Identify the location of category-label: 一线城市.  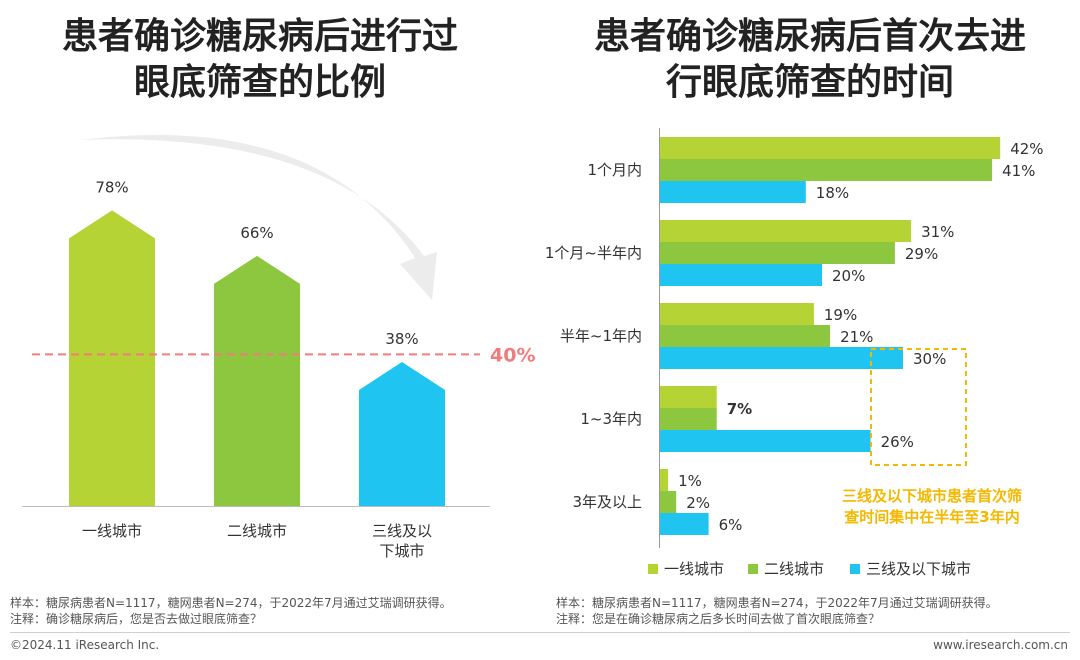
(112, 531).